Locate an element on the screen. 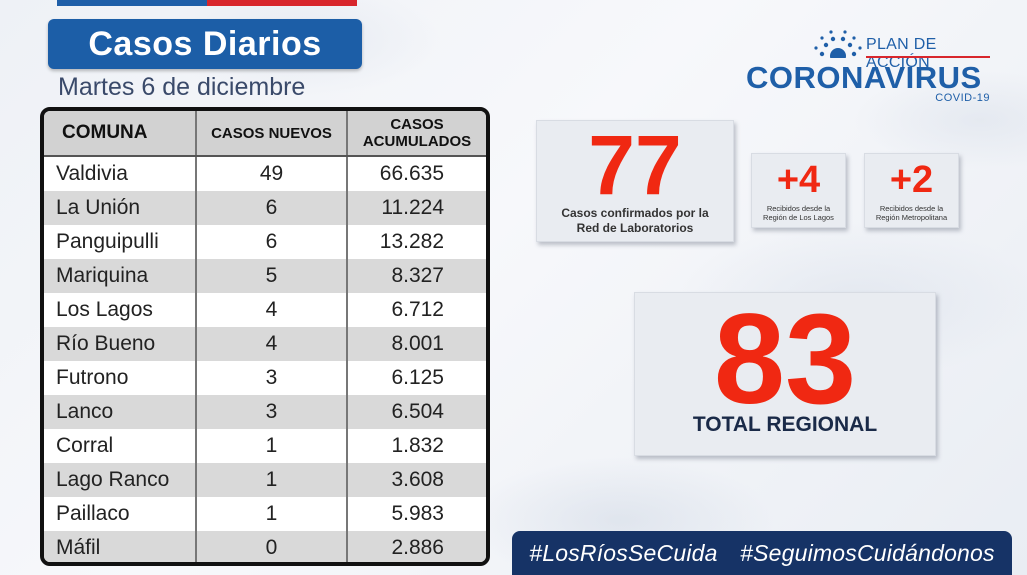 This screenshot has width=1027, height=575. table-row: Panguipulli 6 13.282 is located at coordinates (265, 242).